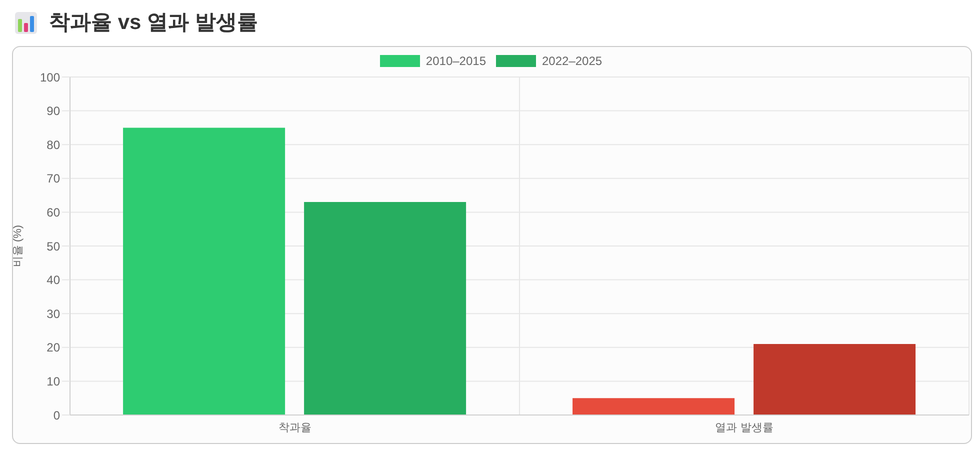 This screenshot has width=980, height=457. Describe the element at coordinates (153, 23) in the screenshot. I see `chart-title: 착과율 vs 열과 발생률` at that location.